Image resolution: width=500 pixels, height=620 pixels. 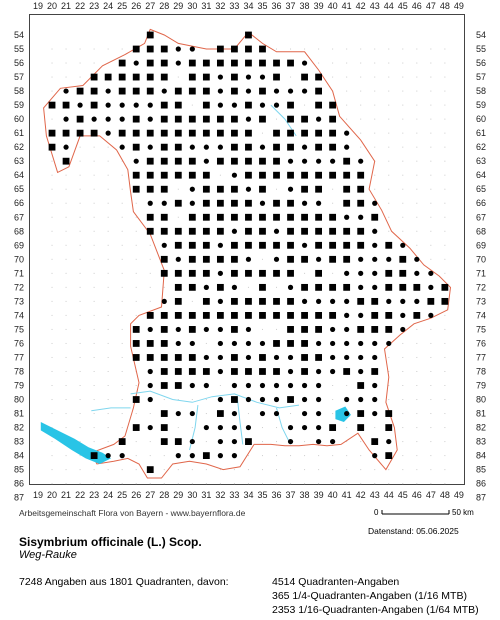 I want to click on y-tick-label: 71, so click(x=19, y=273).